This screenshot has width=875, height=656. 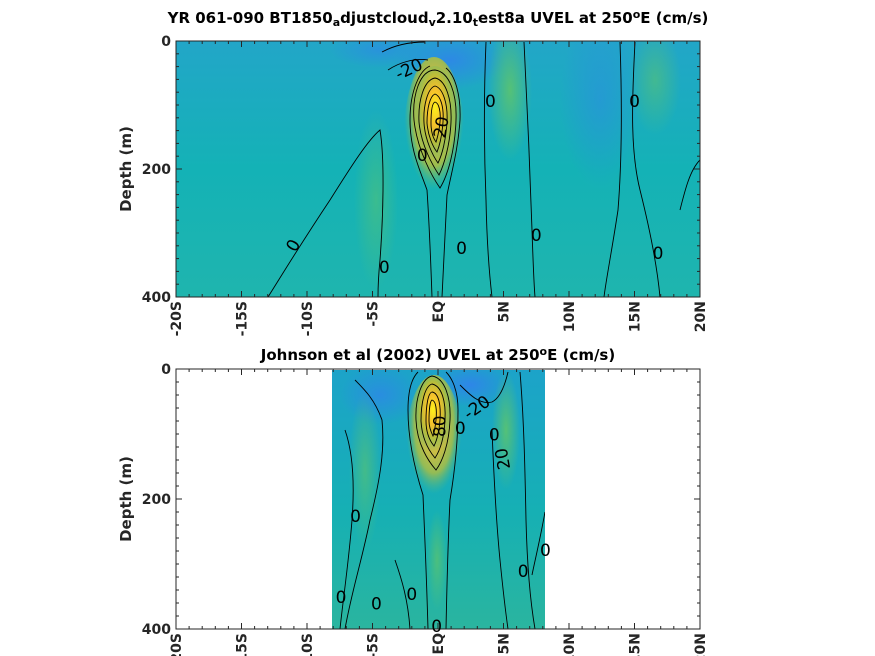 What do you see at coordinates (674, 18) in the screenshot?
I see `top-title-part: E (cm/s)` at bounding box center [674, 18].